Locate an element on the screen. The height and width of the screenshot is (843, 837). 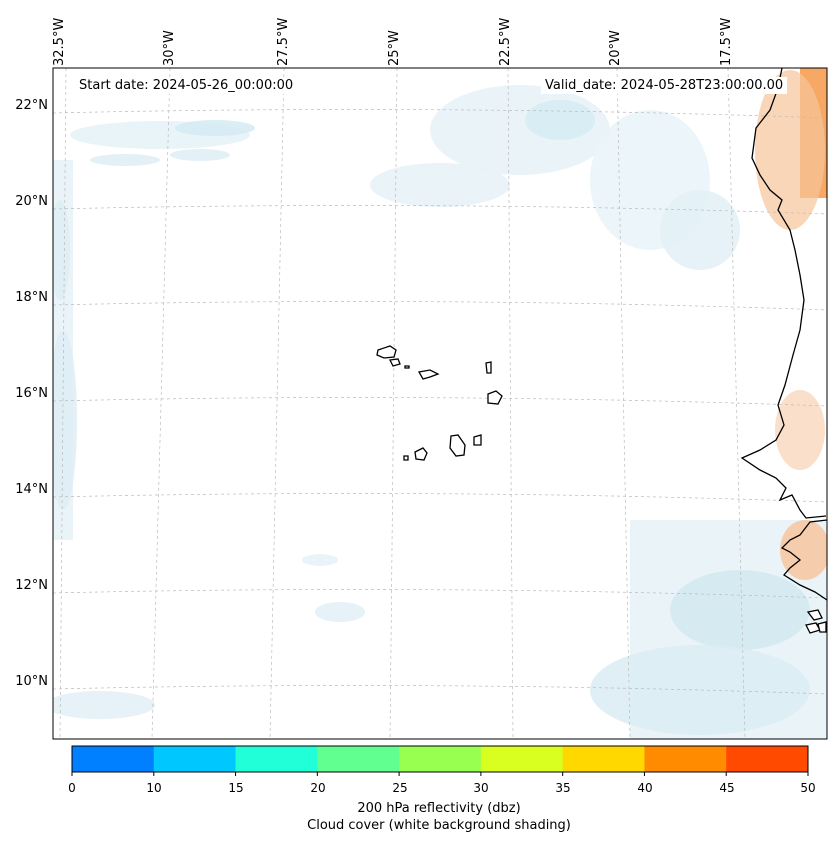
cloud-patch-west-edge is located at coordinates (65, 350).